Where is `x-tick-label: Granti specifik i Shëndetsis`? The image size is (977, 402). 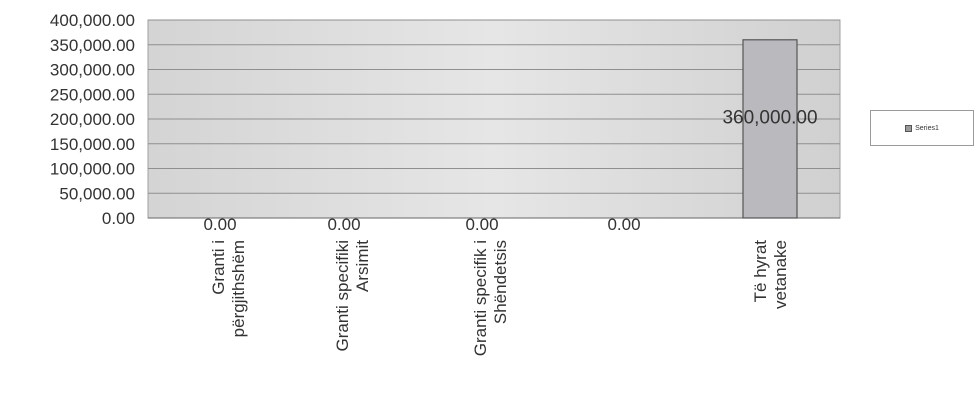 x-tick-label: Granti specifik i Shëndetsis is located at coordinates (490, 298).